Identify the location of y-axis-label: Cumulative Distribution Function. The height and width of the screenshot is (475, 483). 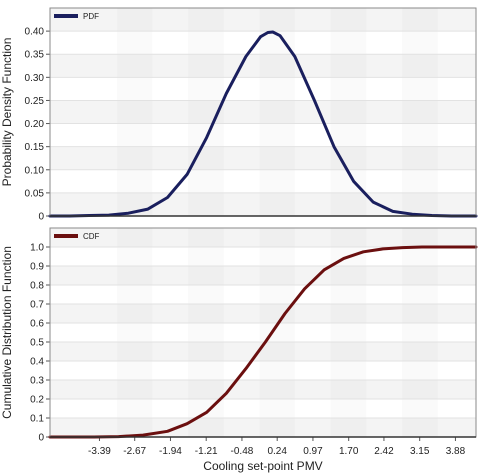
(7, 332).